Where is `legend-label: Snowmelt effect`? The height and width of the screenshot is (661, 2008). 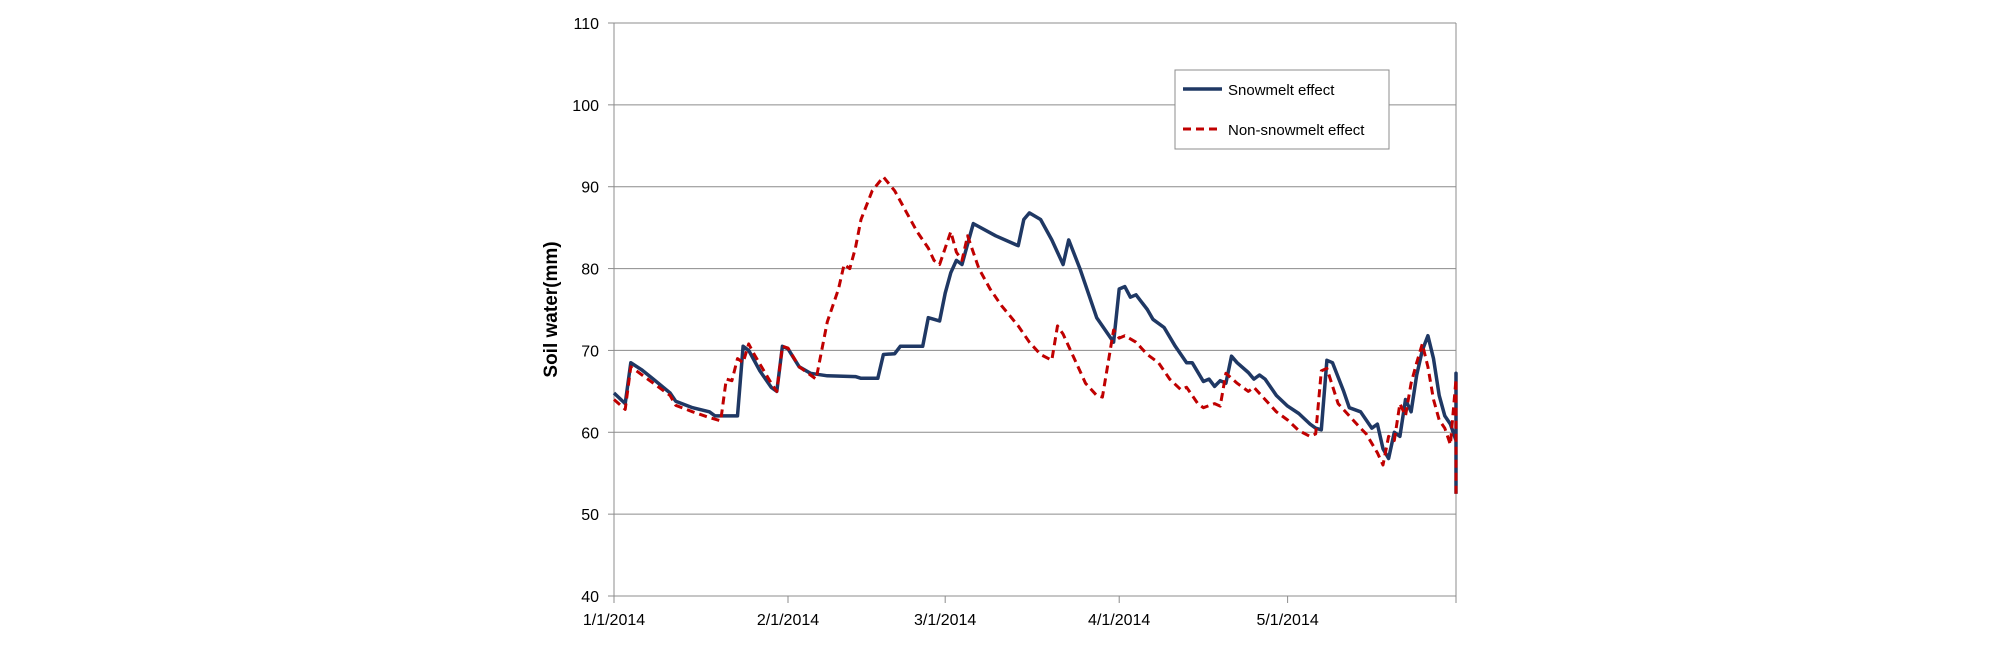
legend-label: Snowmelt effect is located at coordinates (1281, 90).